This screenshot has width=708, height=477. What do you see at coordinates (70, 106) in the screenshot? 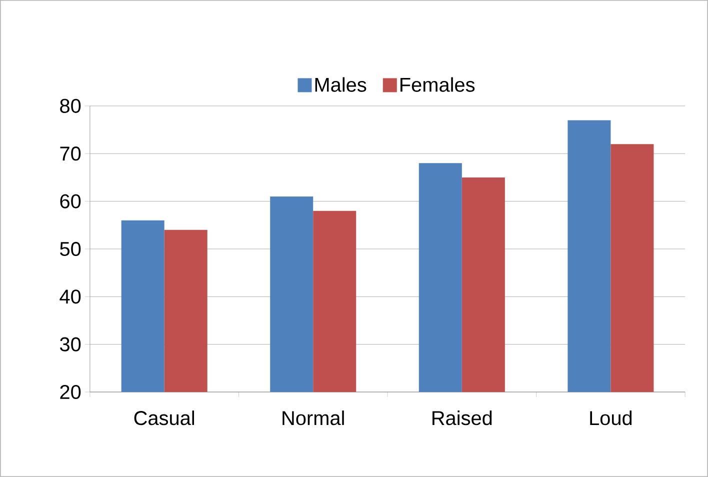
I see `y-tick-label: 80` at bounding box center [70, 106].